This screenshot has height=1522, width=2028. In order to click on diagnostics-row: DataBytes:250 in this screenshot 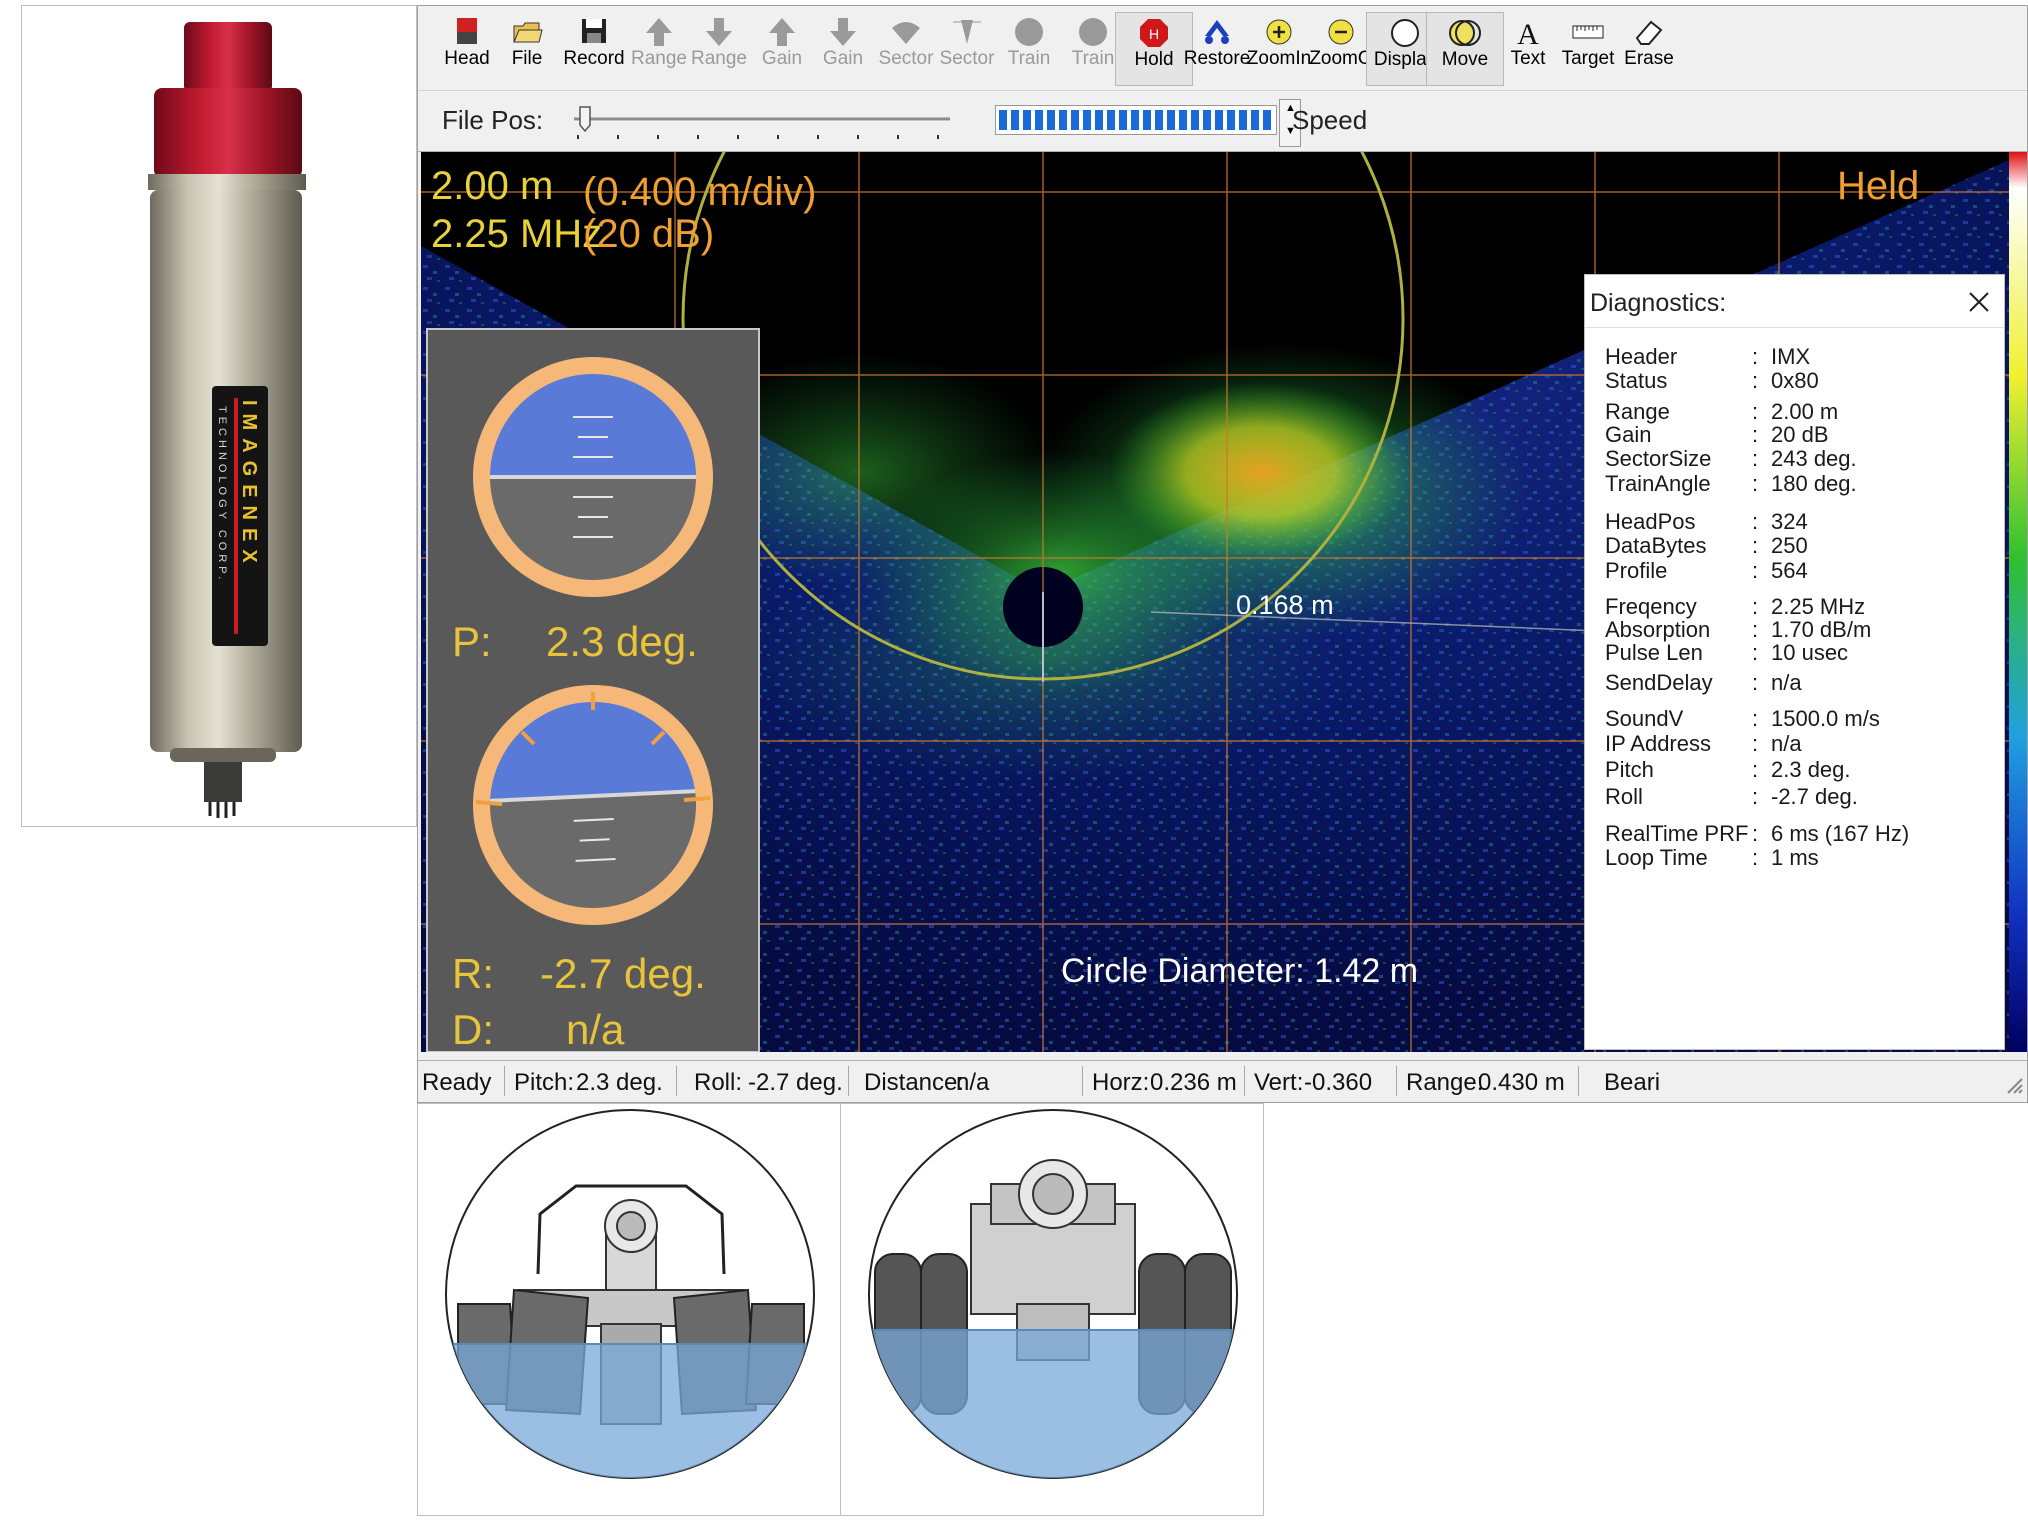, I will do `click(1706, 545)`.